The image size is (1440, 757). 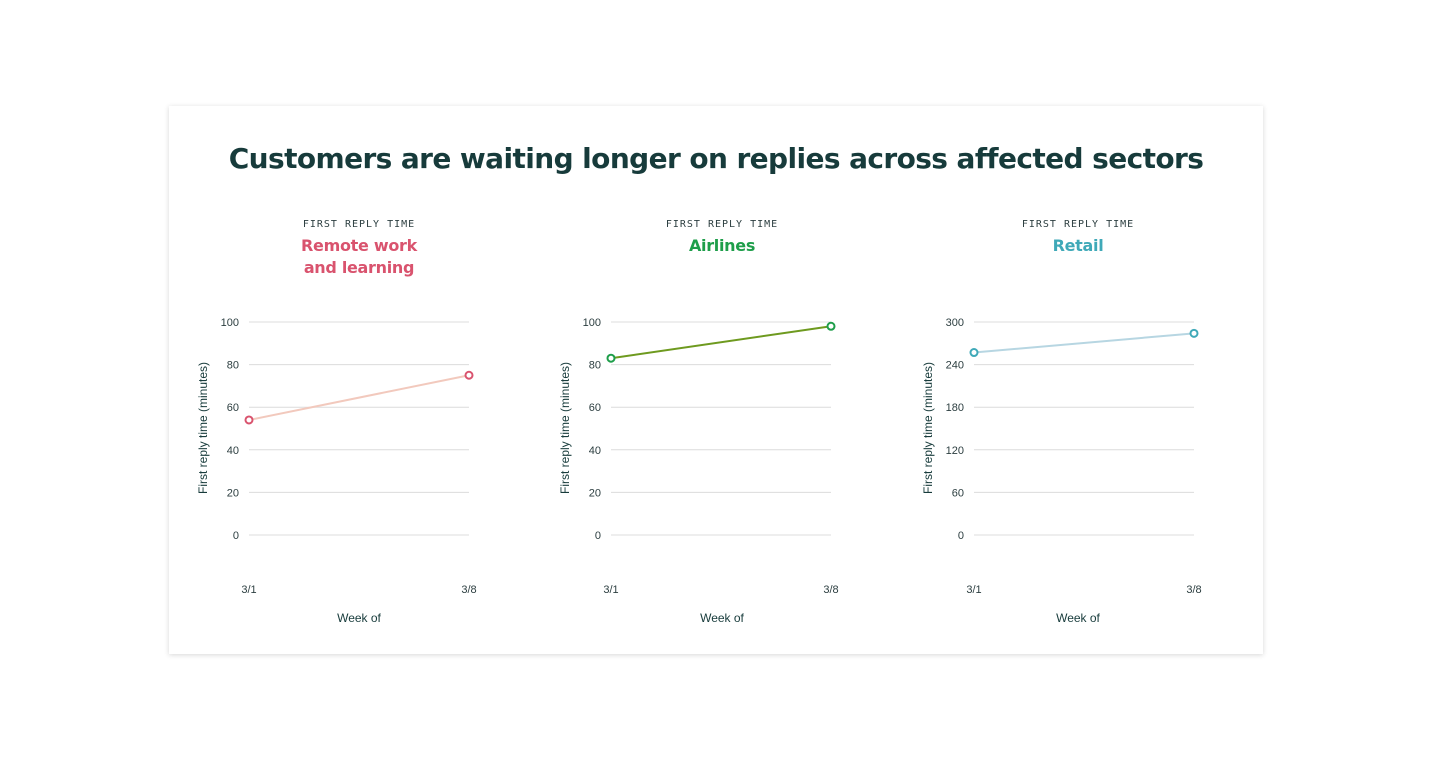 I want to click on chart-2-y-label: First reply time (minutes), so click(x=565, y=428).